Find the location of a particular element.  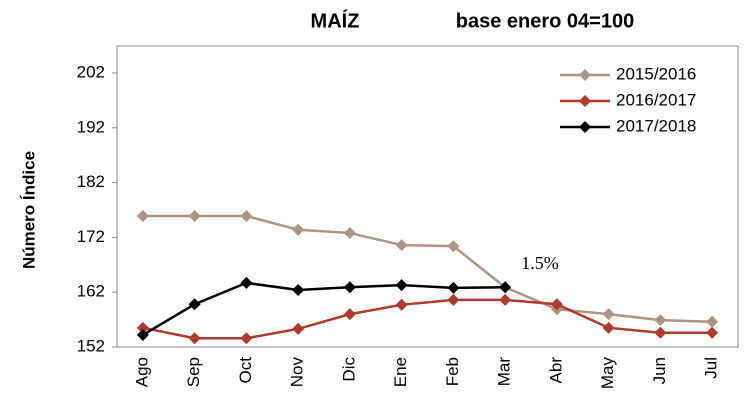

chart-title: MAÍZ is located at coordinates (335, 20).